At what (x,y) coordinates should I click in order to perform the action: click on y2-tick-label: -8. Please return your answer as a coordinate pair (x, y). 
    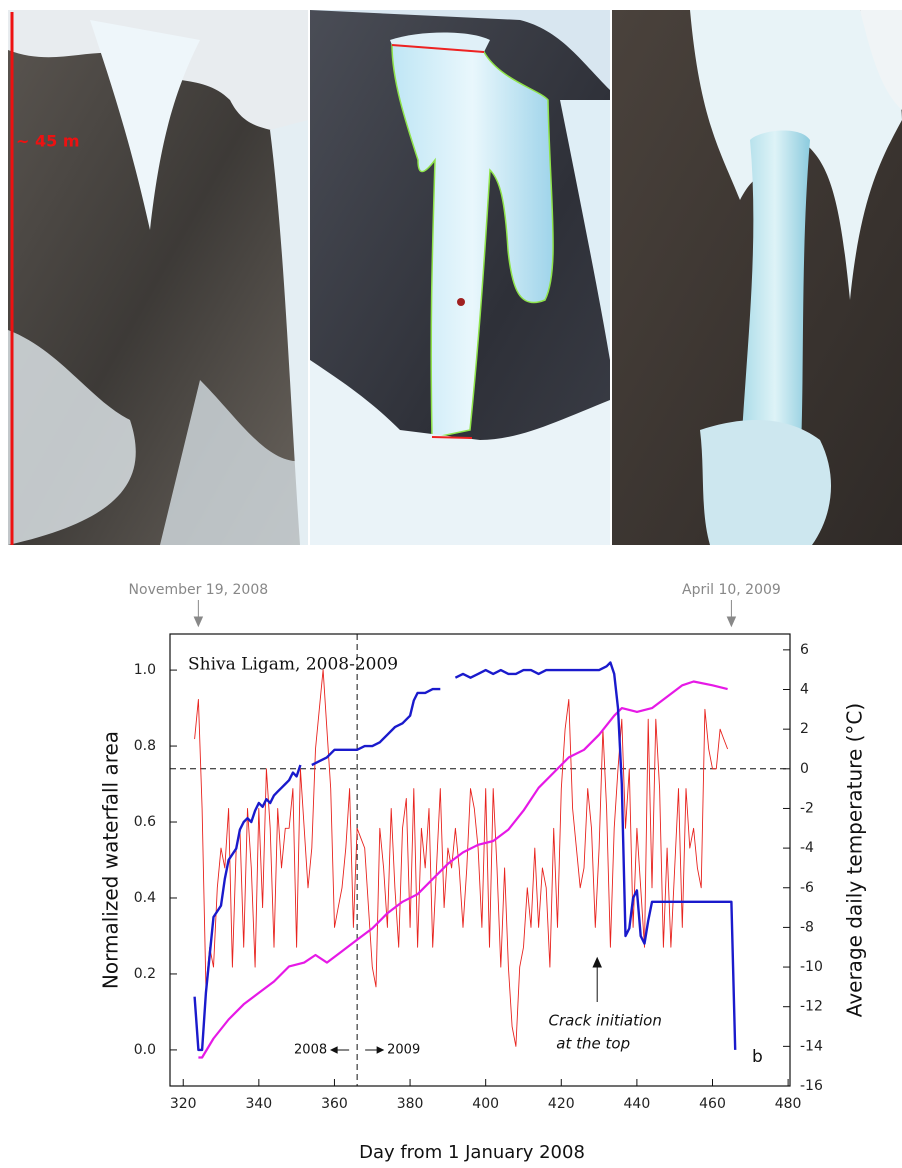
    Looking at the image, I should click on (807, 927).